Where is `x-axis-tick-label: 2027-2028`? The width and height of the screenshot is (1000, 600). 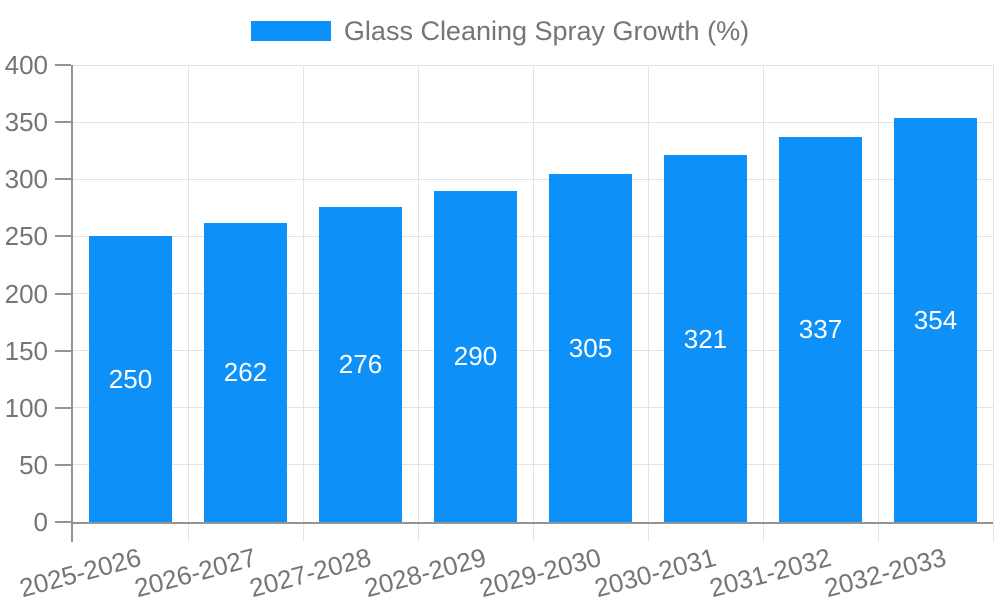 x-axis-tick-label: 2027-2028 is located at coordinates (310, 571).